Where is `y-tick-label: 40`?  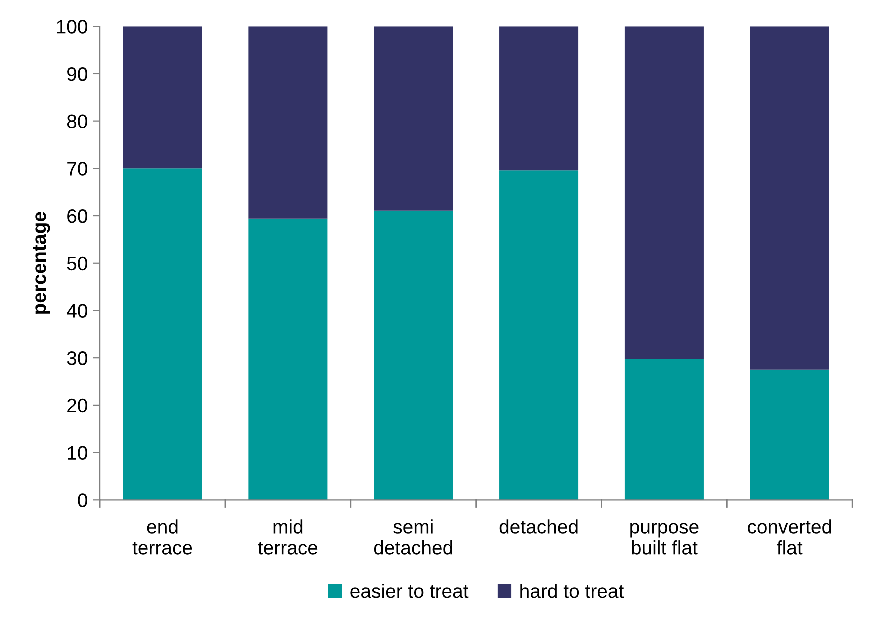
y-tick-label: 40 is located at coordinates (77, 311).